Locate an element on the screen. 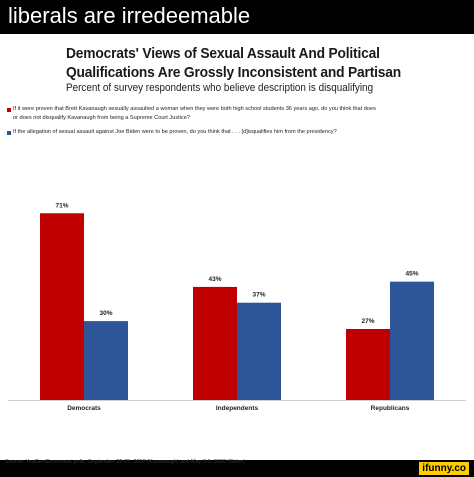 The height and width of the screenshot is (477, 474). category-label-republicans: Republicans is located at coordinates (390, 408).